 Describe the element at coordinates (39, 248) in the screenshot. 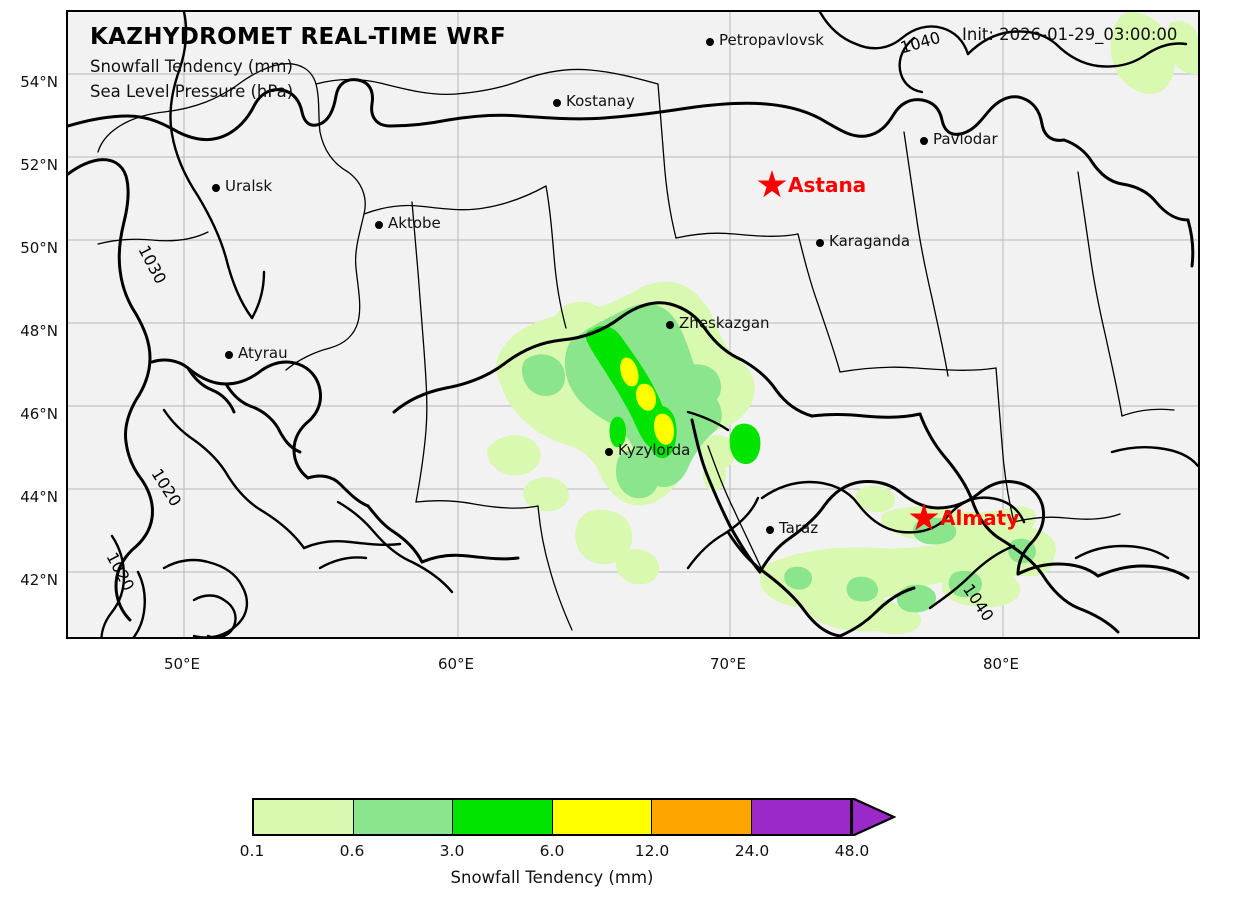

I see `y-axis-tick-50n: 50°N` at that location.